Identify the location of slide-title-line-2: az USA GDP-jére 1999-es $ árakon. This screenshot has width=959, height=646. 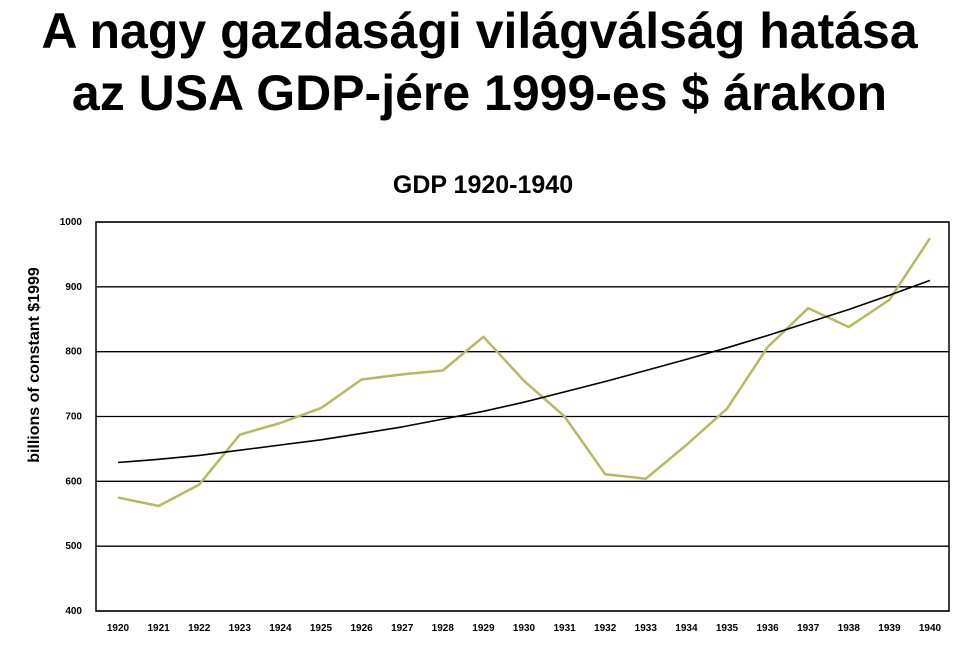
(479, 93).